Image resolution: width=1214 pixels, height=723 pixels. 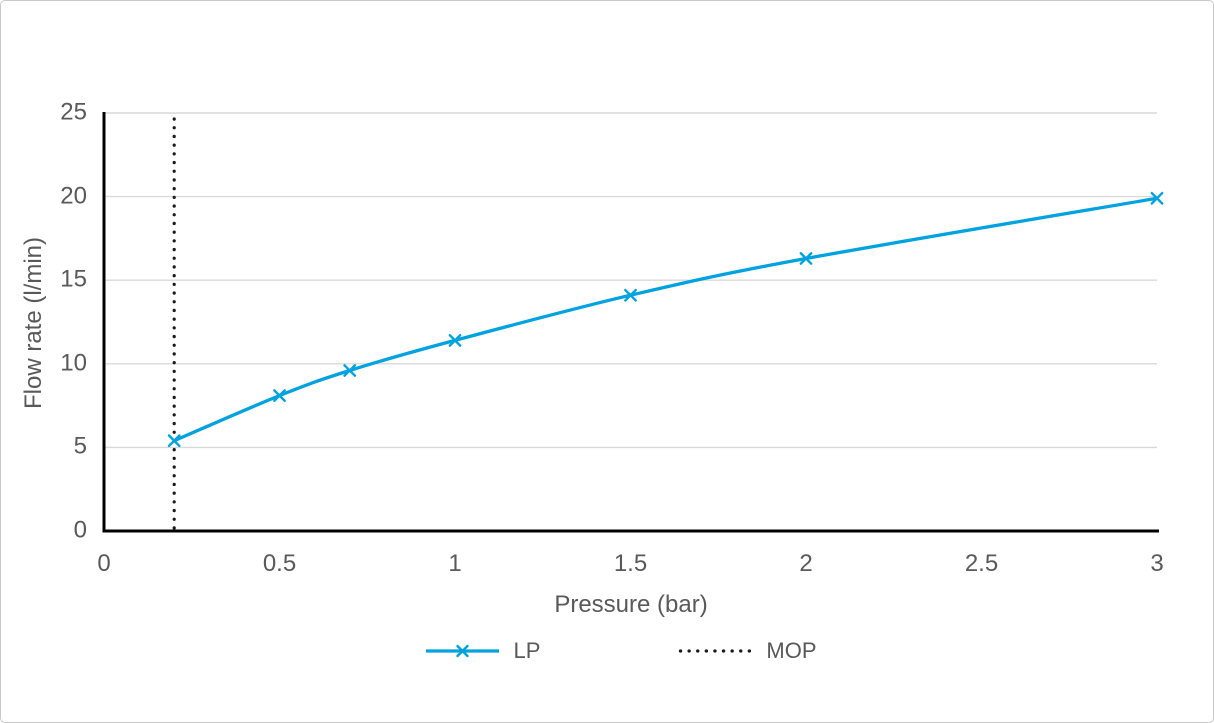 What do you see at coordinates (73, 196) in the screenshot?
I see `y-tick-label: 20` at bounding box center [73, 196].